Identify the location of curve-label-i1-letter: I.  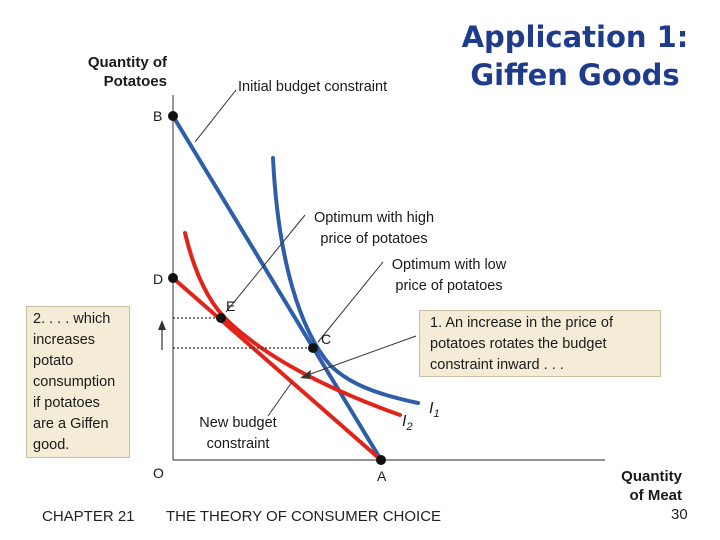
(431, 408).